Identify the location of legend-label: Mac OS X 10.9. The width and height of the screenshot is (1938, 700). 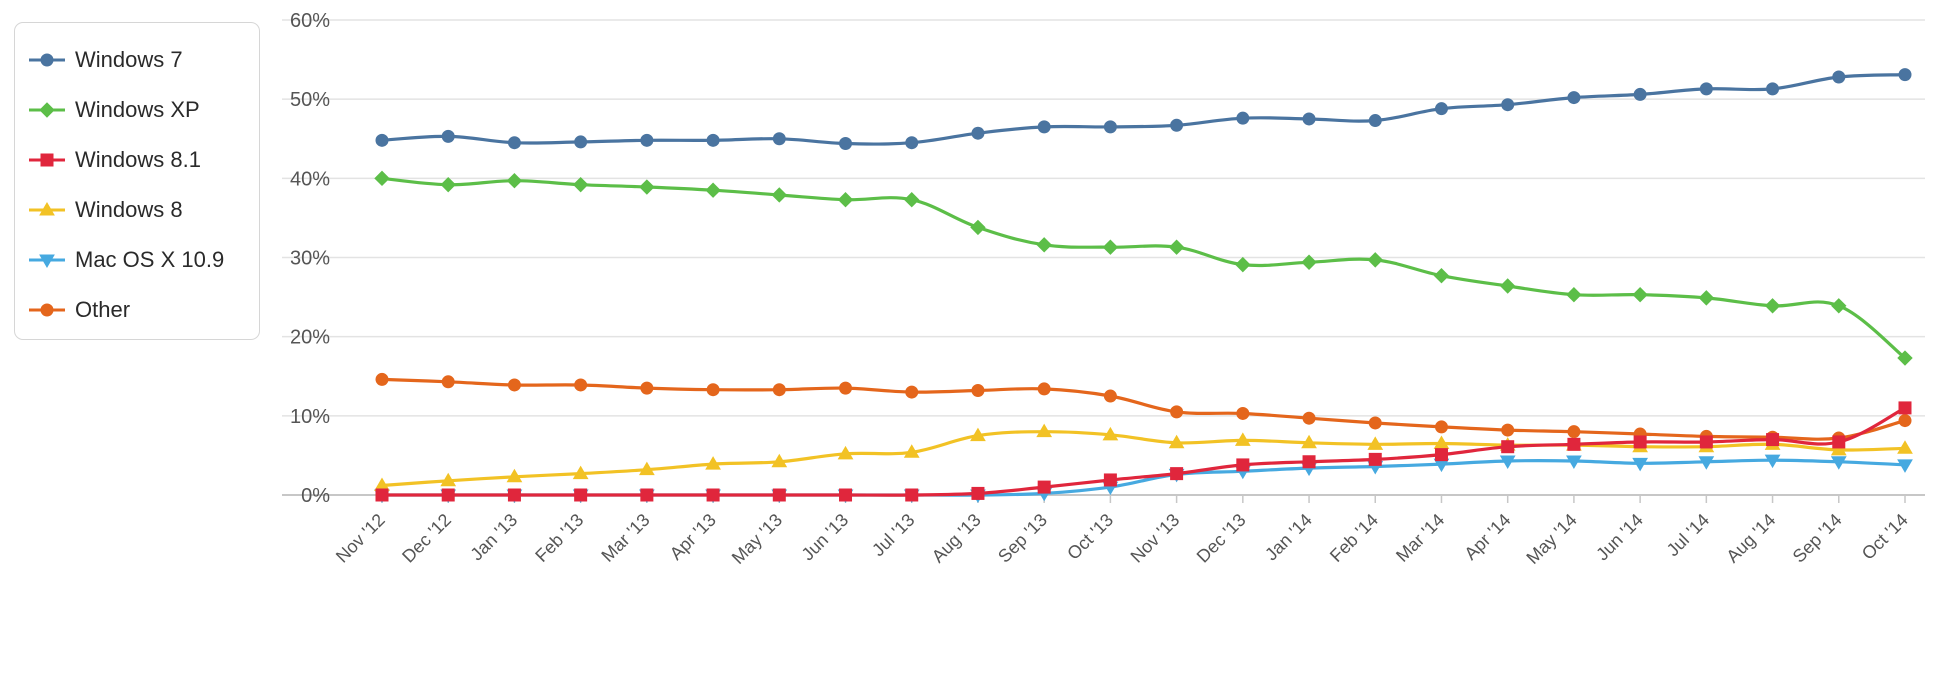
(150, 259).